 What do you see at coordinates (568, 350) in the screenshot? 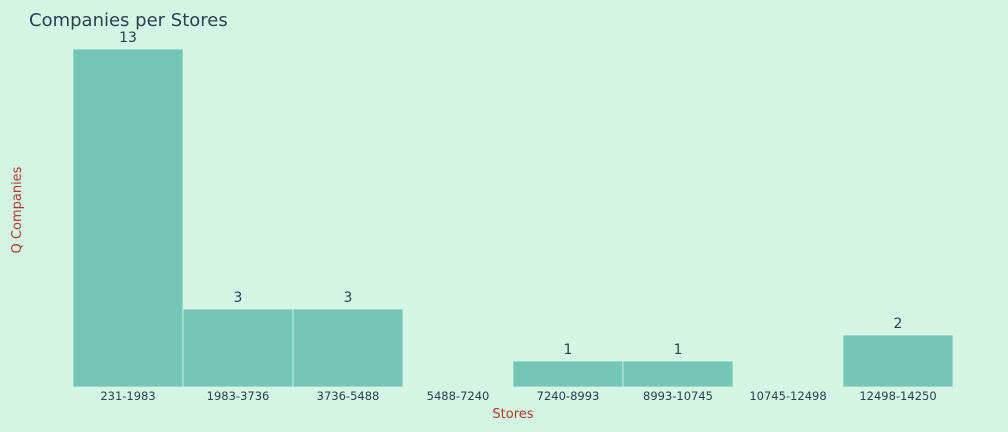
I see `data-label-7240-8993: 1` at bounding box center [568, 350].